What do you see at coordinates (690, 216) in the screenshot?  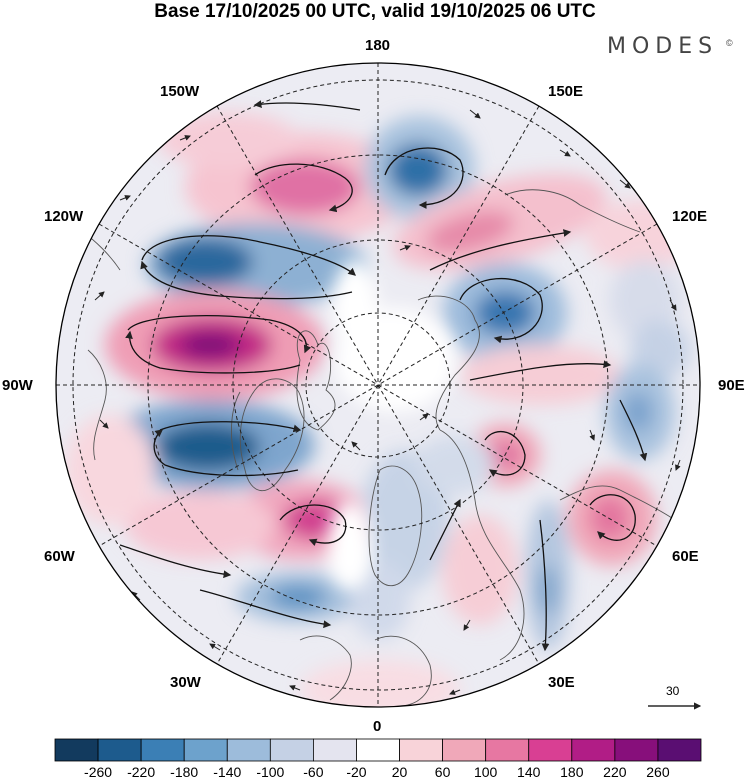 I see `lon-label-120e: 120E` at bounding box center [690, 216].